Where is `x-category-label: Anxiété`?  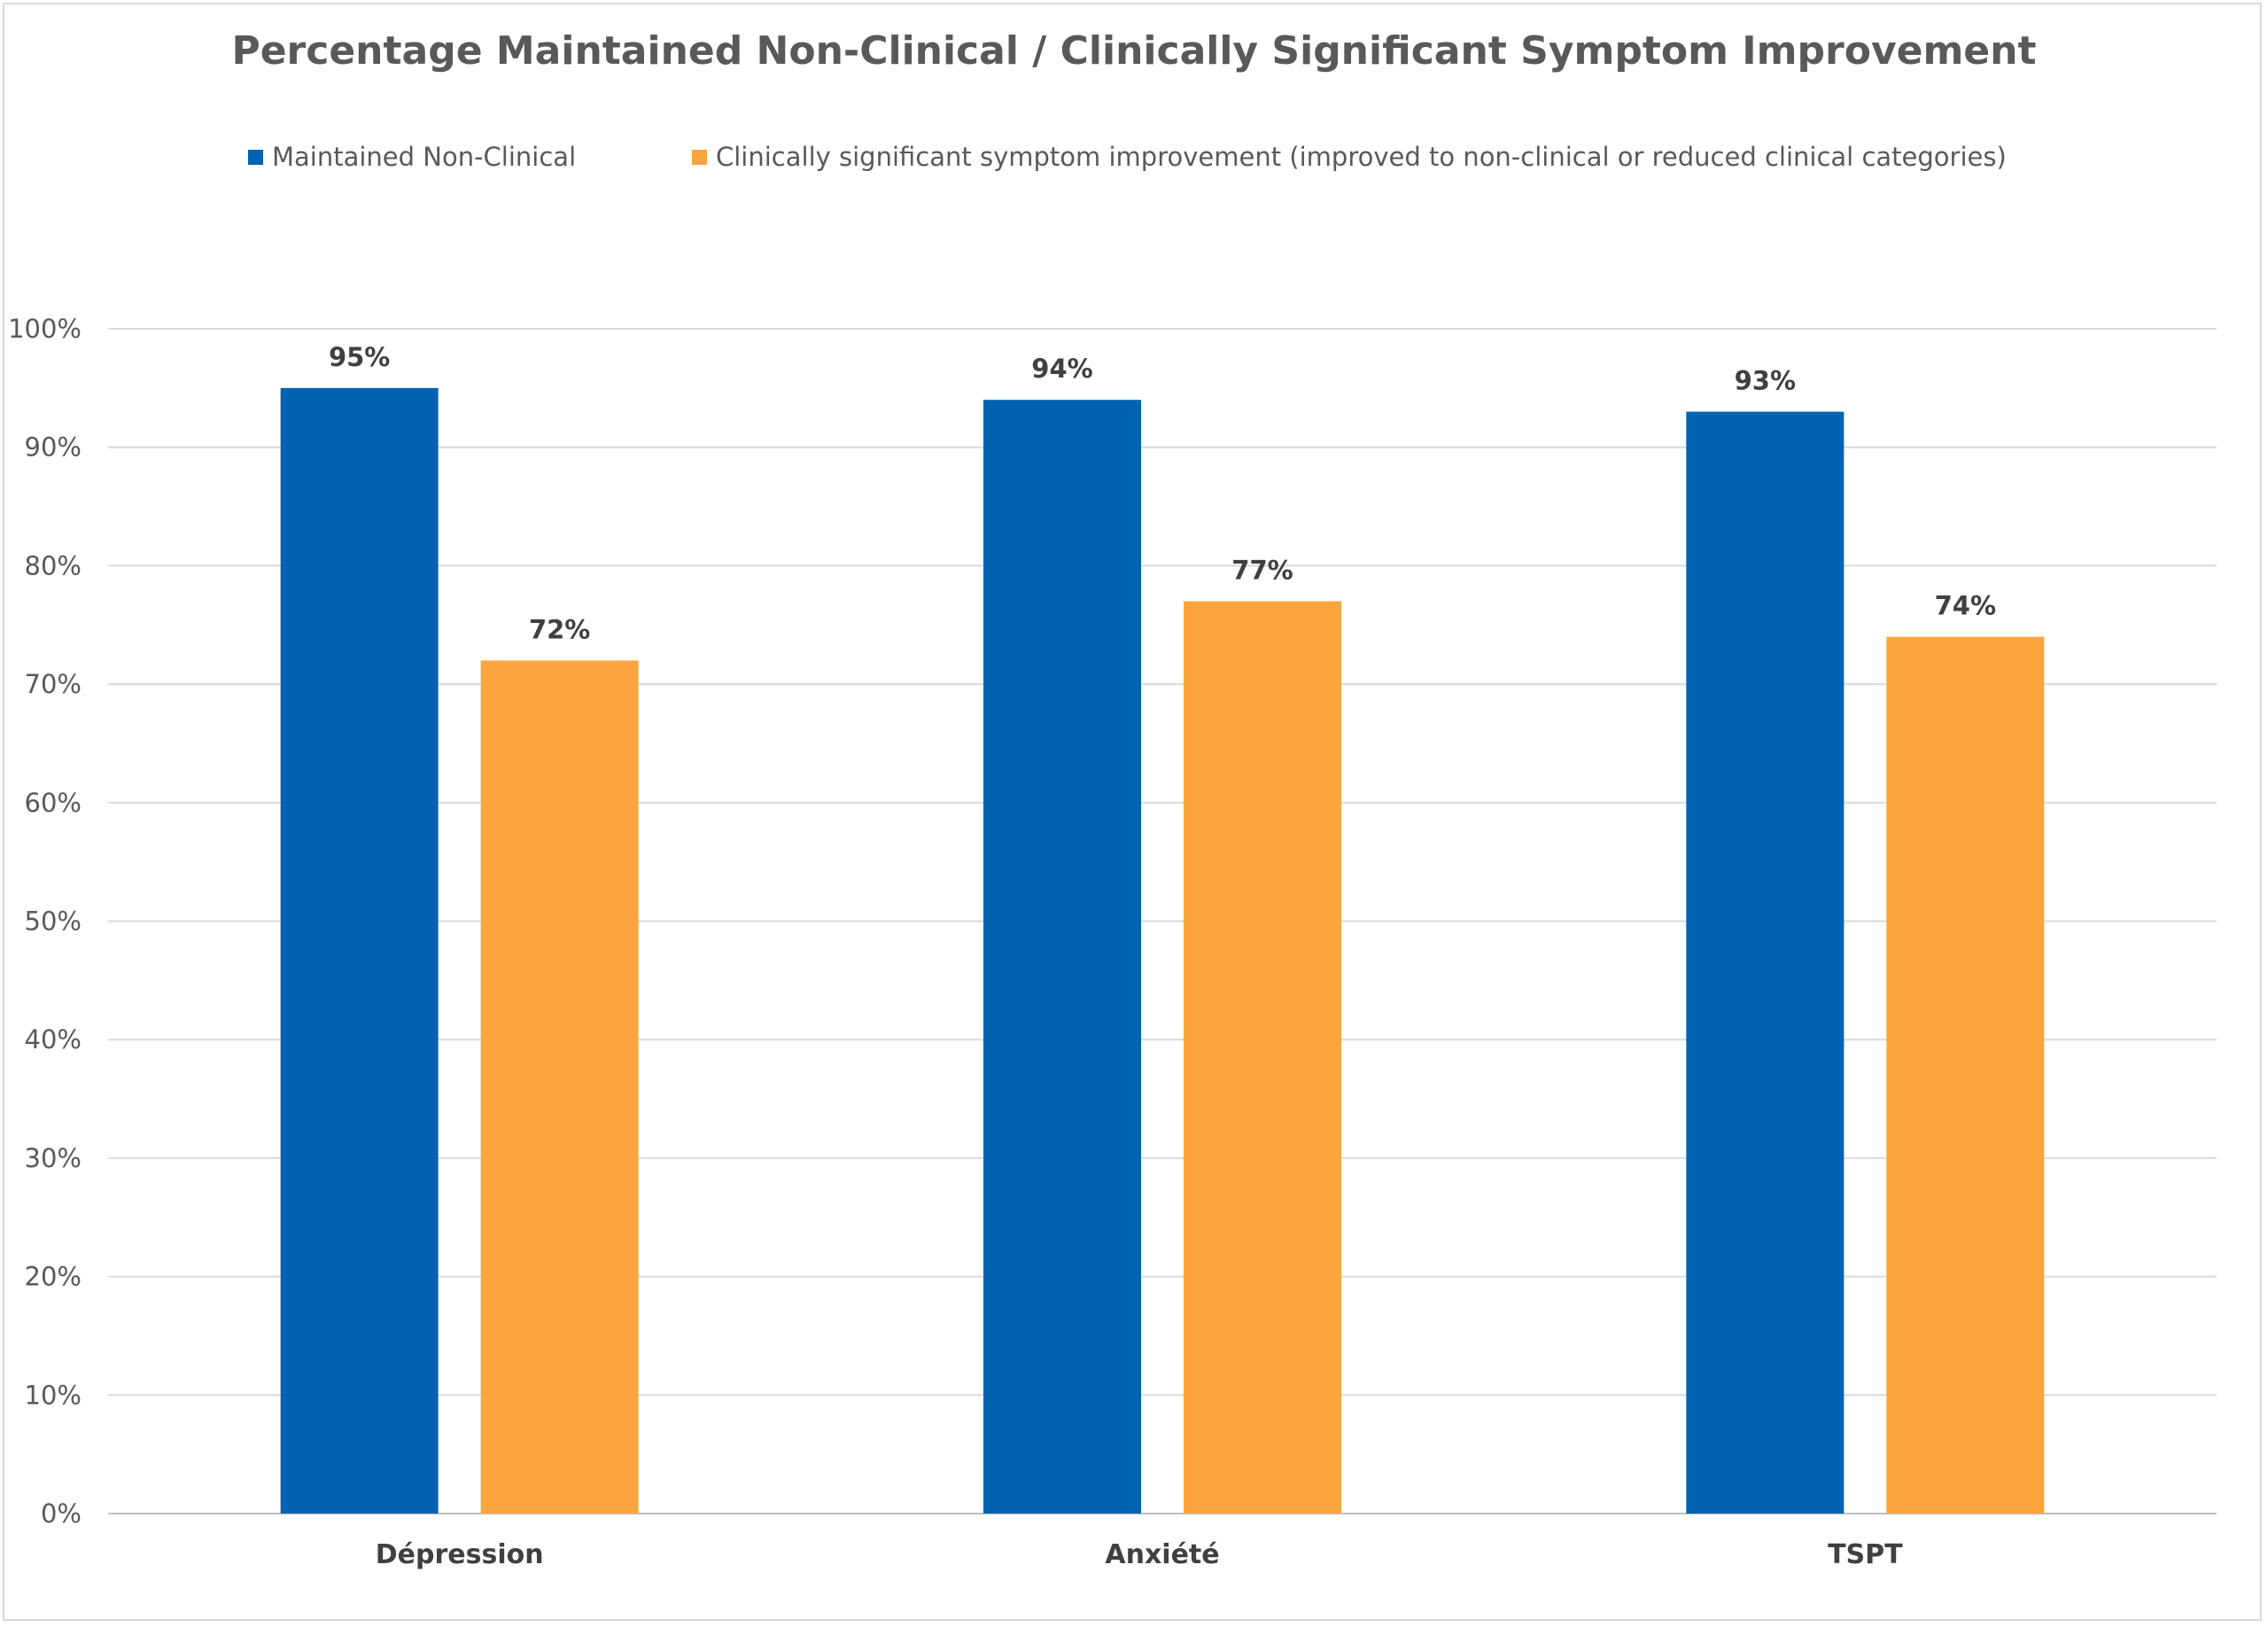
x-category-label: Anxiété is located at coordinates (1162, 1554).